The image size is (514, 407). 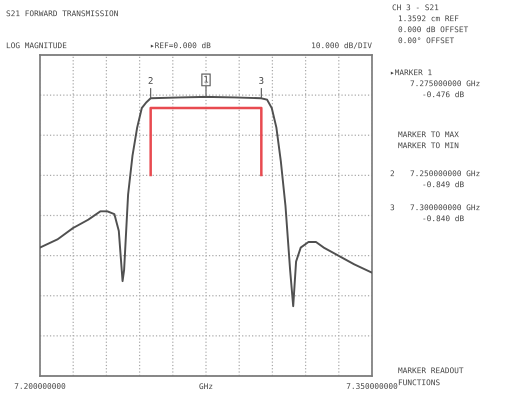 What do you see at coordinates (261, 80) in the screenshot?
I see `annotation: 3` at bounding box center [261, 80].